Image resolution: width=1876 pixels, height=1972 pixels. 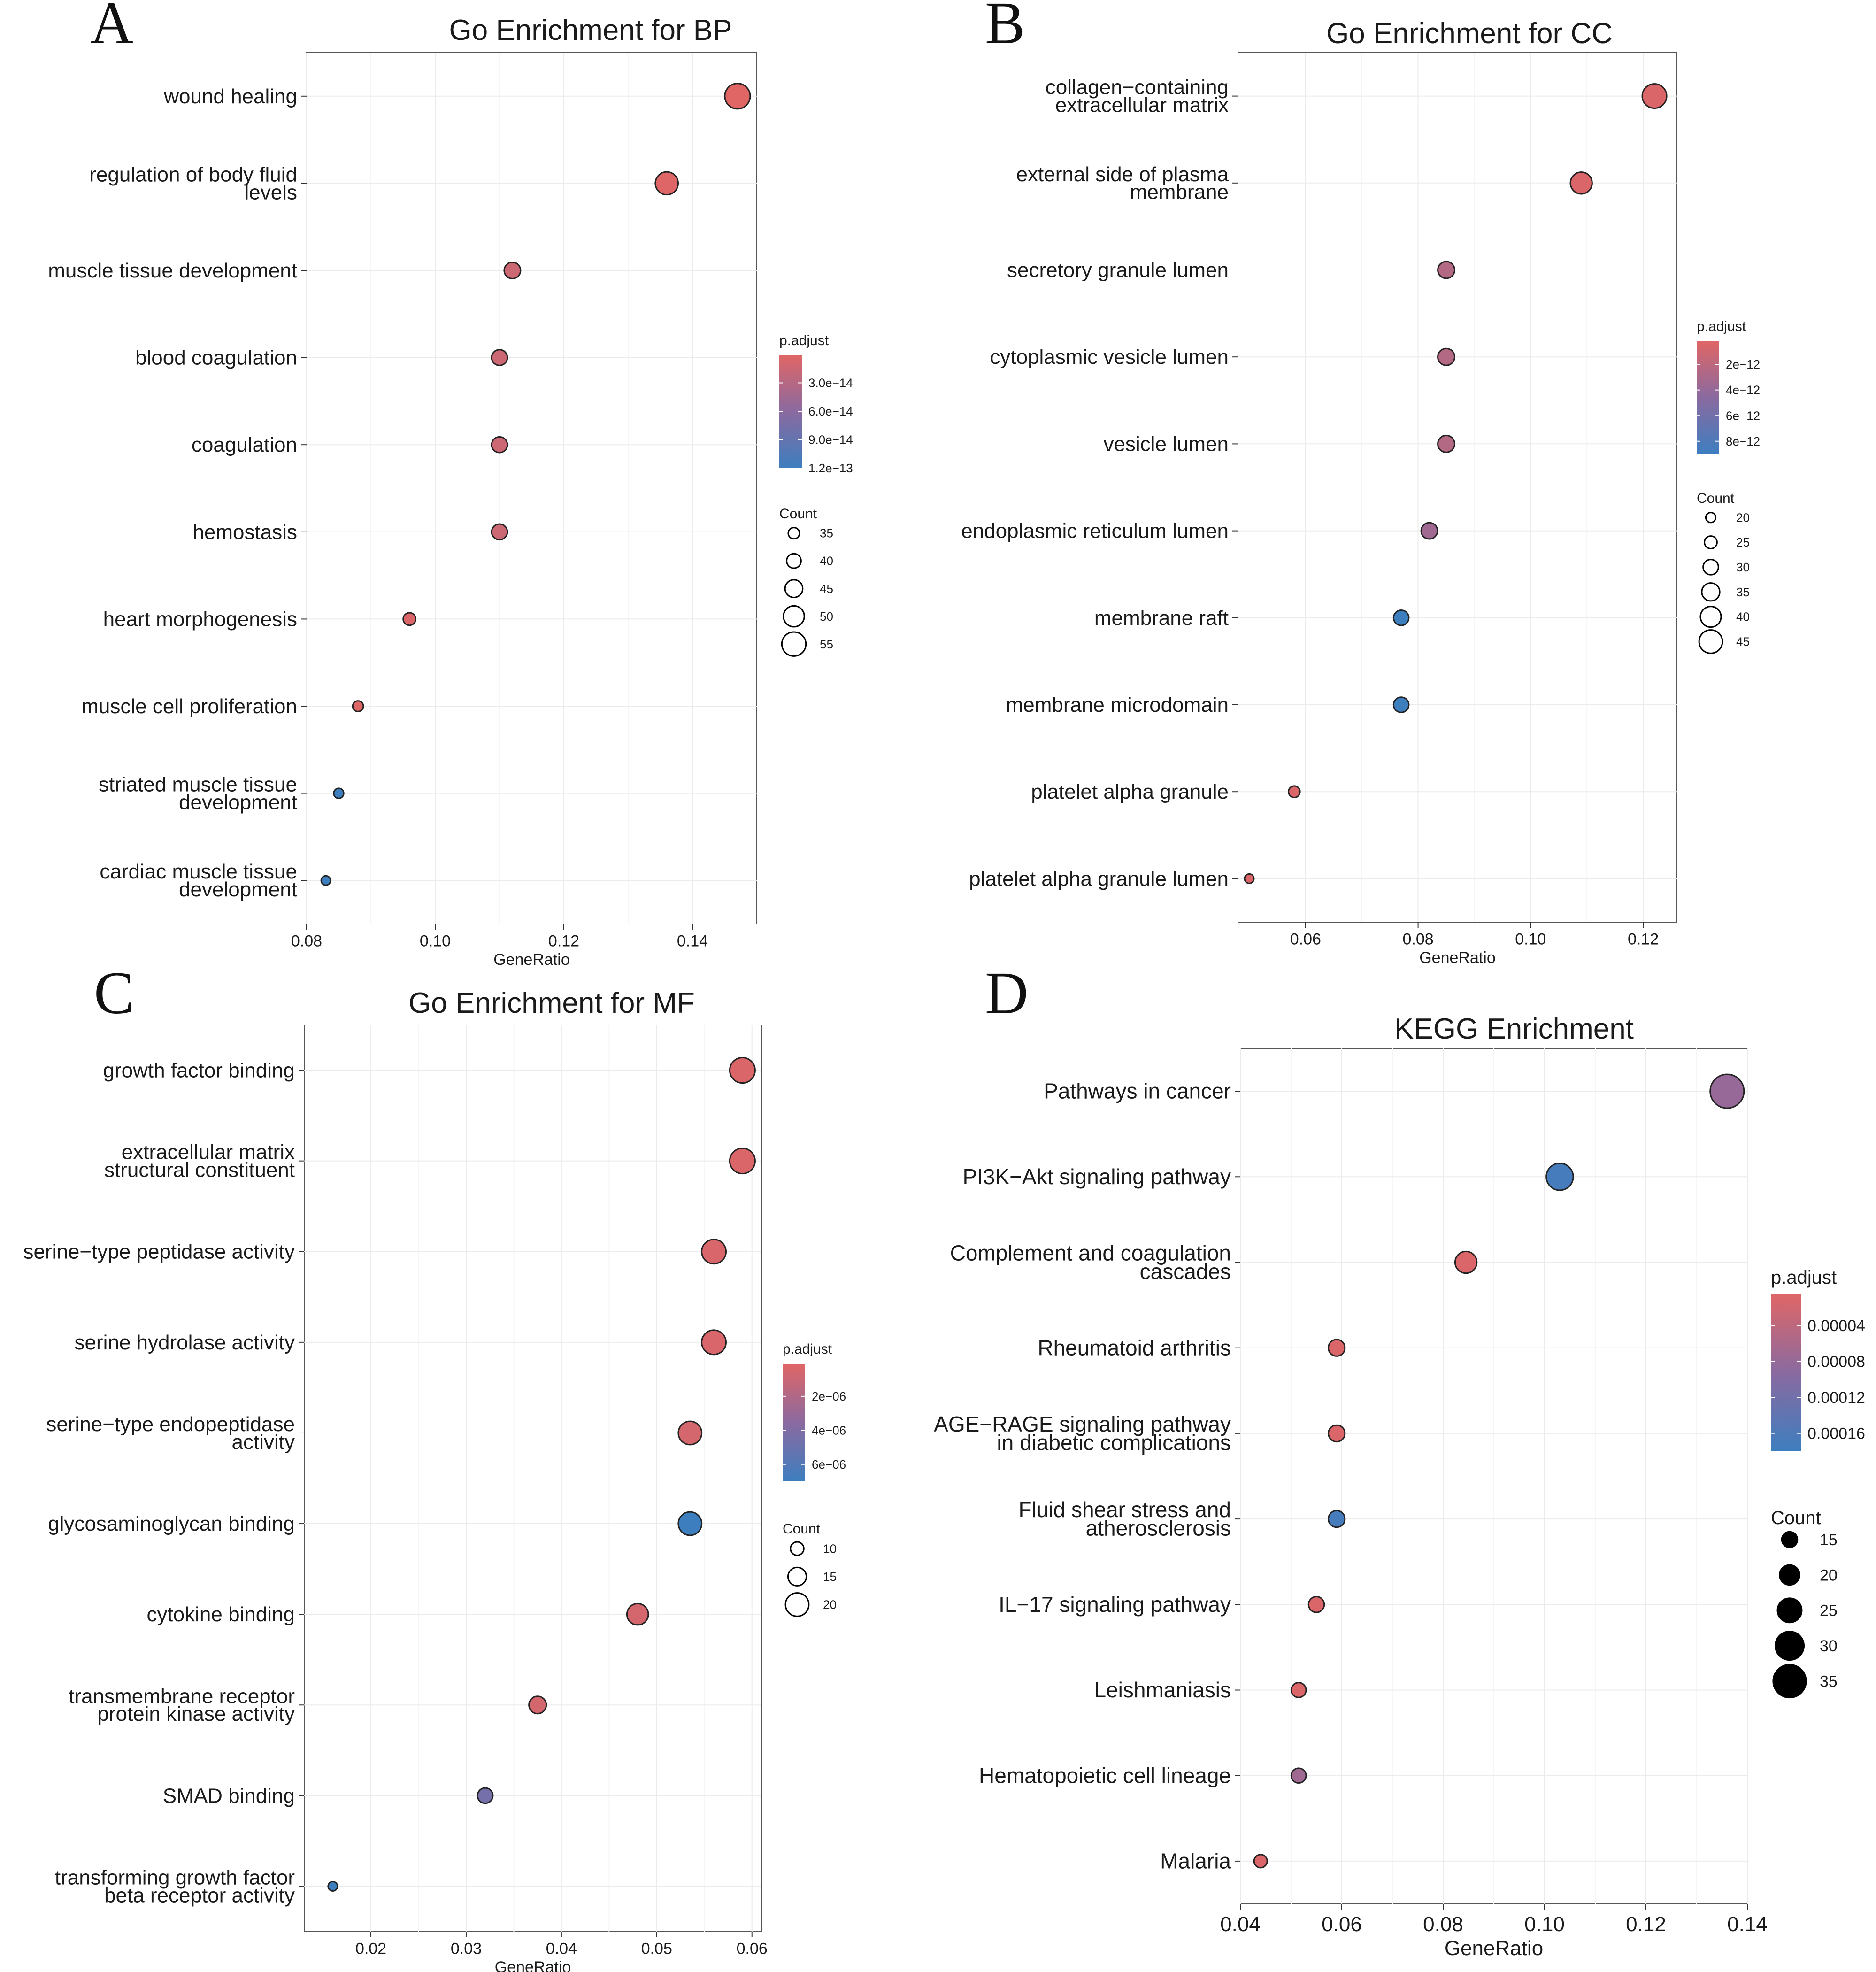 What do you see at coordinates (1743, 390) in the screenshot?
I see `color-legend-label: 4e−12` at bounding box center [1743, 390].